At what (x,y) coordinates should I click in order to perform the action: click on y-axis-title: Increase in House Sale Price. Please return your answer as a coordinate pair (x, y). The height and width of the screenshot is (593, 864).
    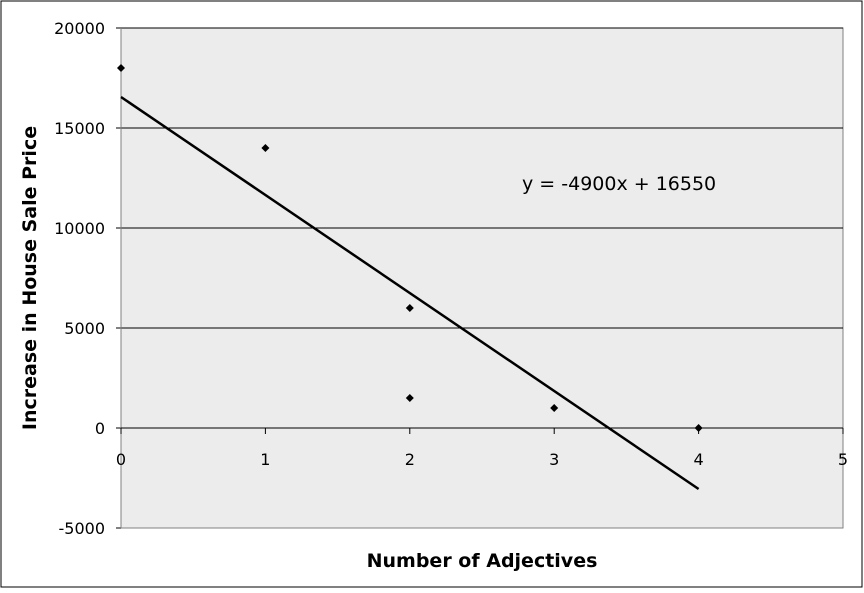
    Looking at the image, I should click on (30, 278).